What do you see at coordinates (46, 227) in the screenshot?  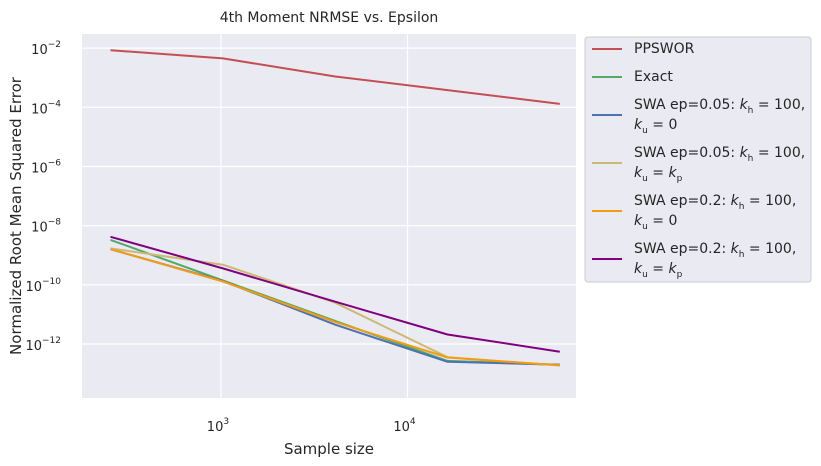 I see `y-tick-label: 10⁻⁸` at bounding box center [46, 227].